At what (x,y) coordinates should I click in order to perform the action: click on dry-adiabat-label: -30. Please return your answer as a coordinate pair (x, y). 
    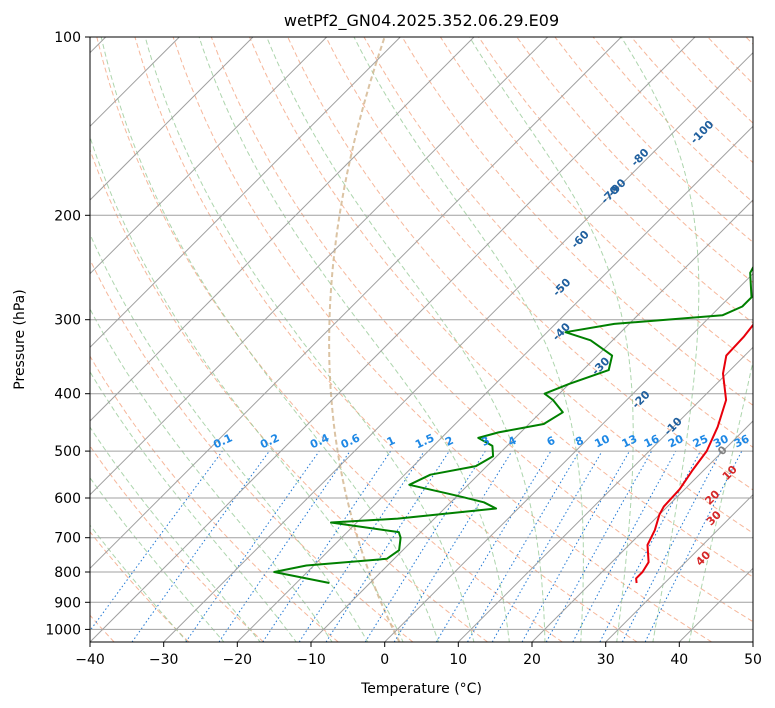
    Looking at the image, I should click on (600, 365).